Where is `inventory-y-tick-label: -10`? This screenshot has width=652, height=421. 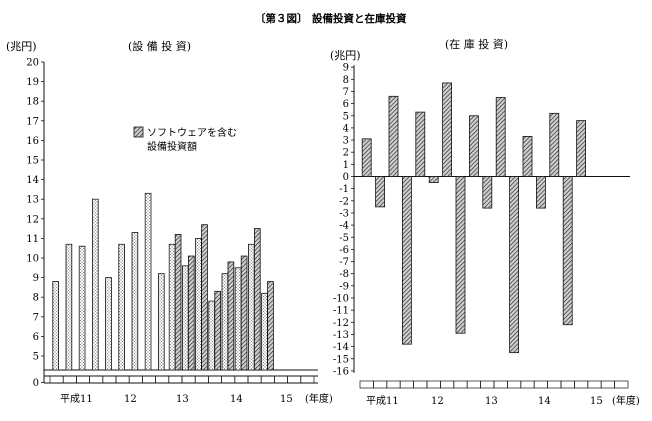
inventory-y-tick-label: -10 is located at coordinates (341, 299).